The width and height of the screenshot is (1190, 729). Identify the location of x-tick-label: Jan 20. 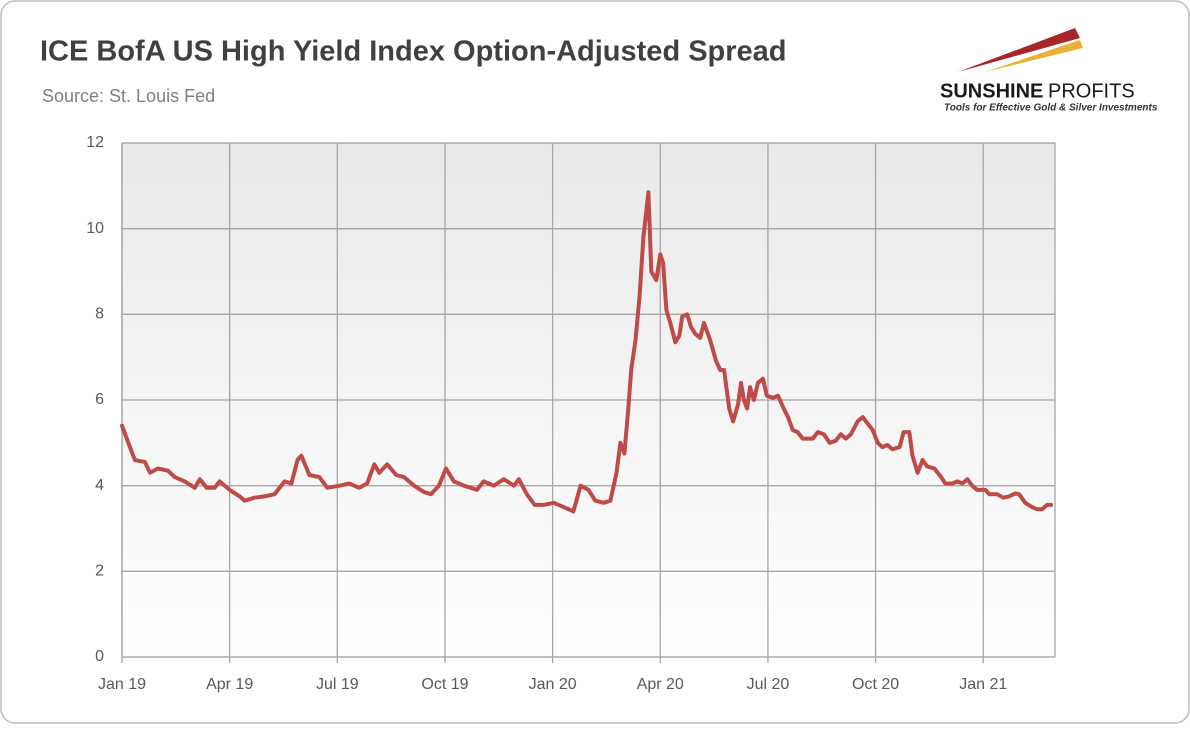
(553, 684).